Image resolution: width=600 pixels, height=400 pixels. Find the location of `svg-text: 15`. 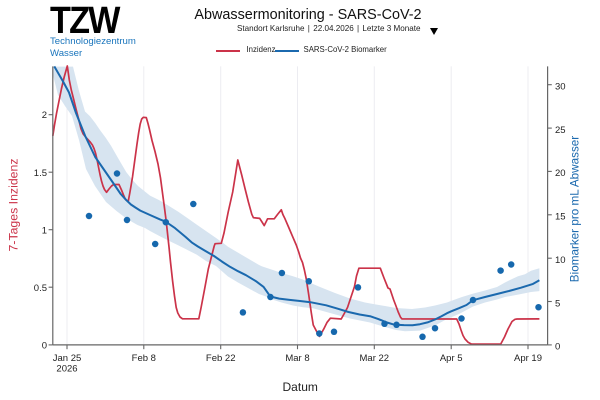

svg-text: 15 is located at coordinates (560, 217).